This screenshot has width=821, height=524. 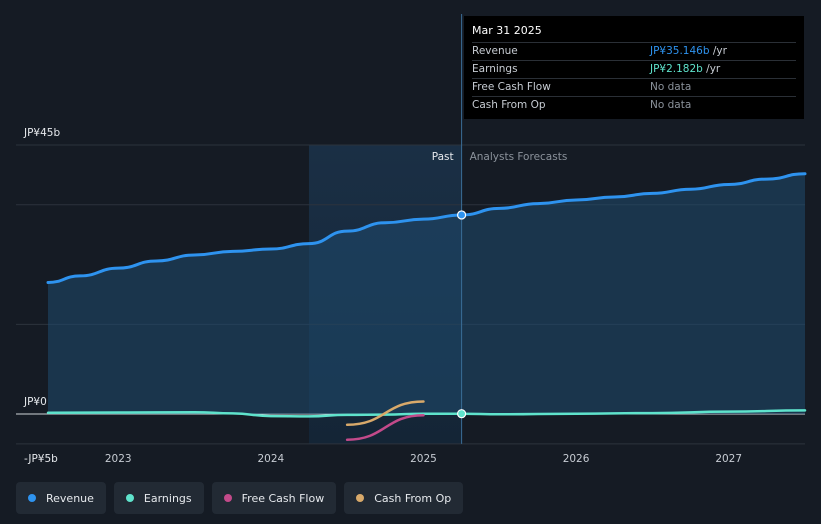 What do you see at coordinates (676, 69) in the screenshot?
I see `tooltip-value: JP¥2.182b` at bounding box center [676, 69].